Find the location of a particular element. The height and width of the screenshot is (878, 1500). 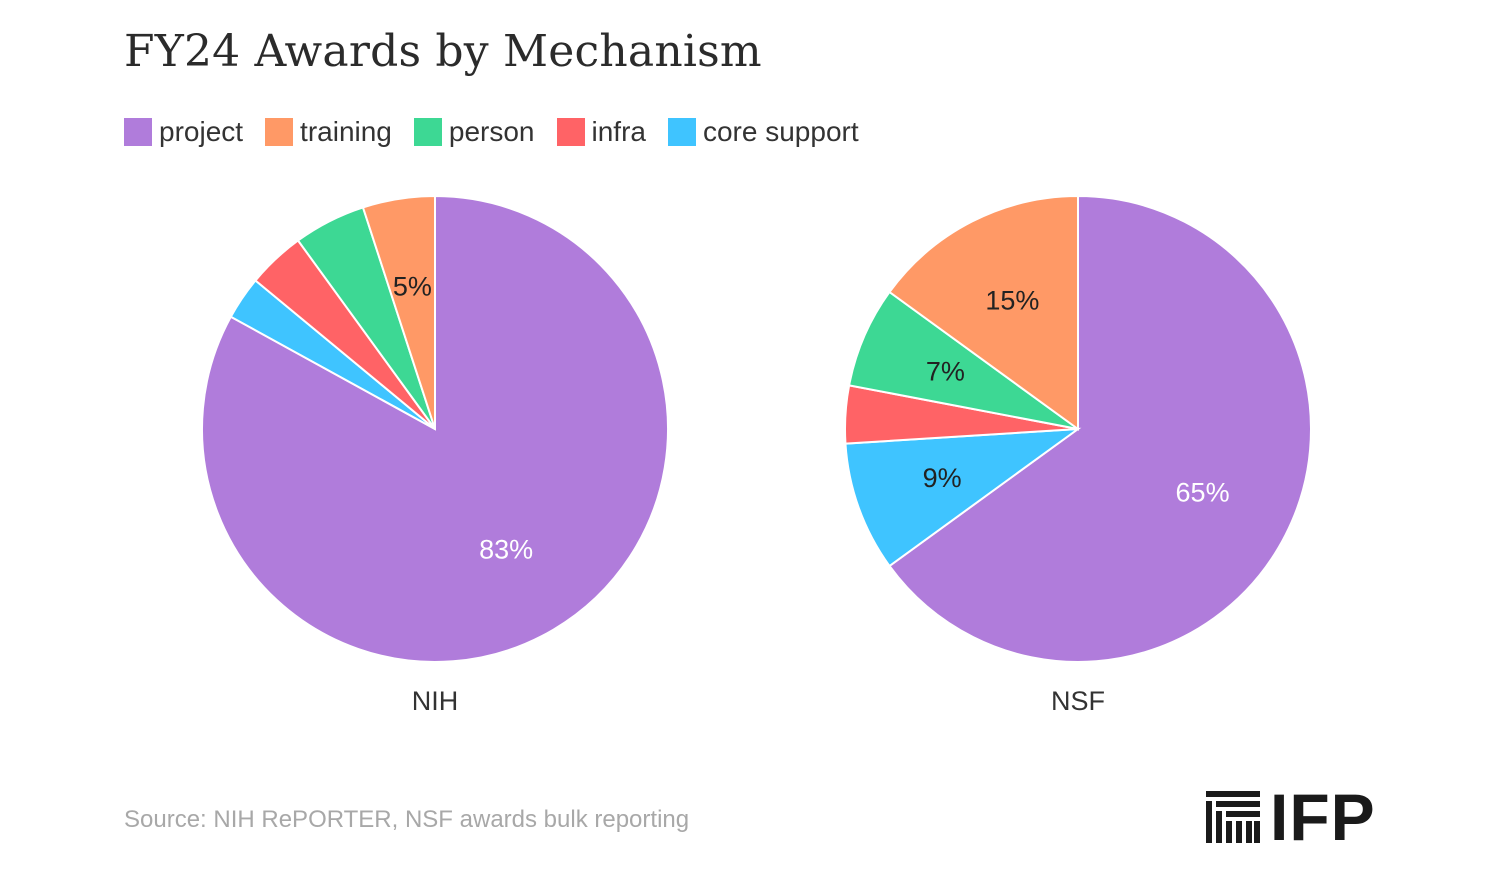

legend-item-core-support: core support is located at coordinates (763, 132).